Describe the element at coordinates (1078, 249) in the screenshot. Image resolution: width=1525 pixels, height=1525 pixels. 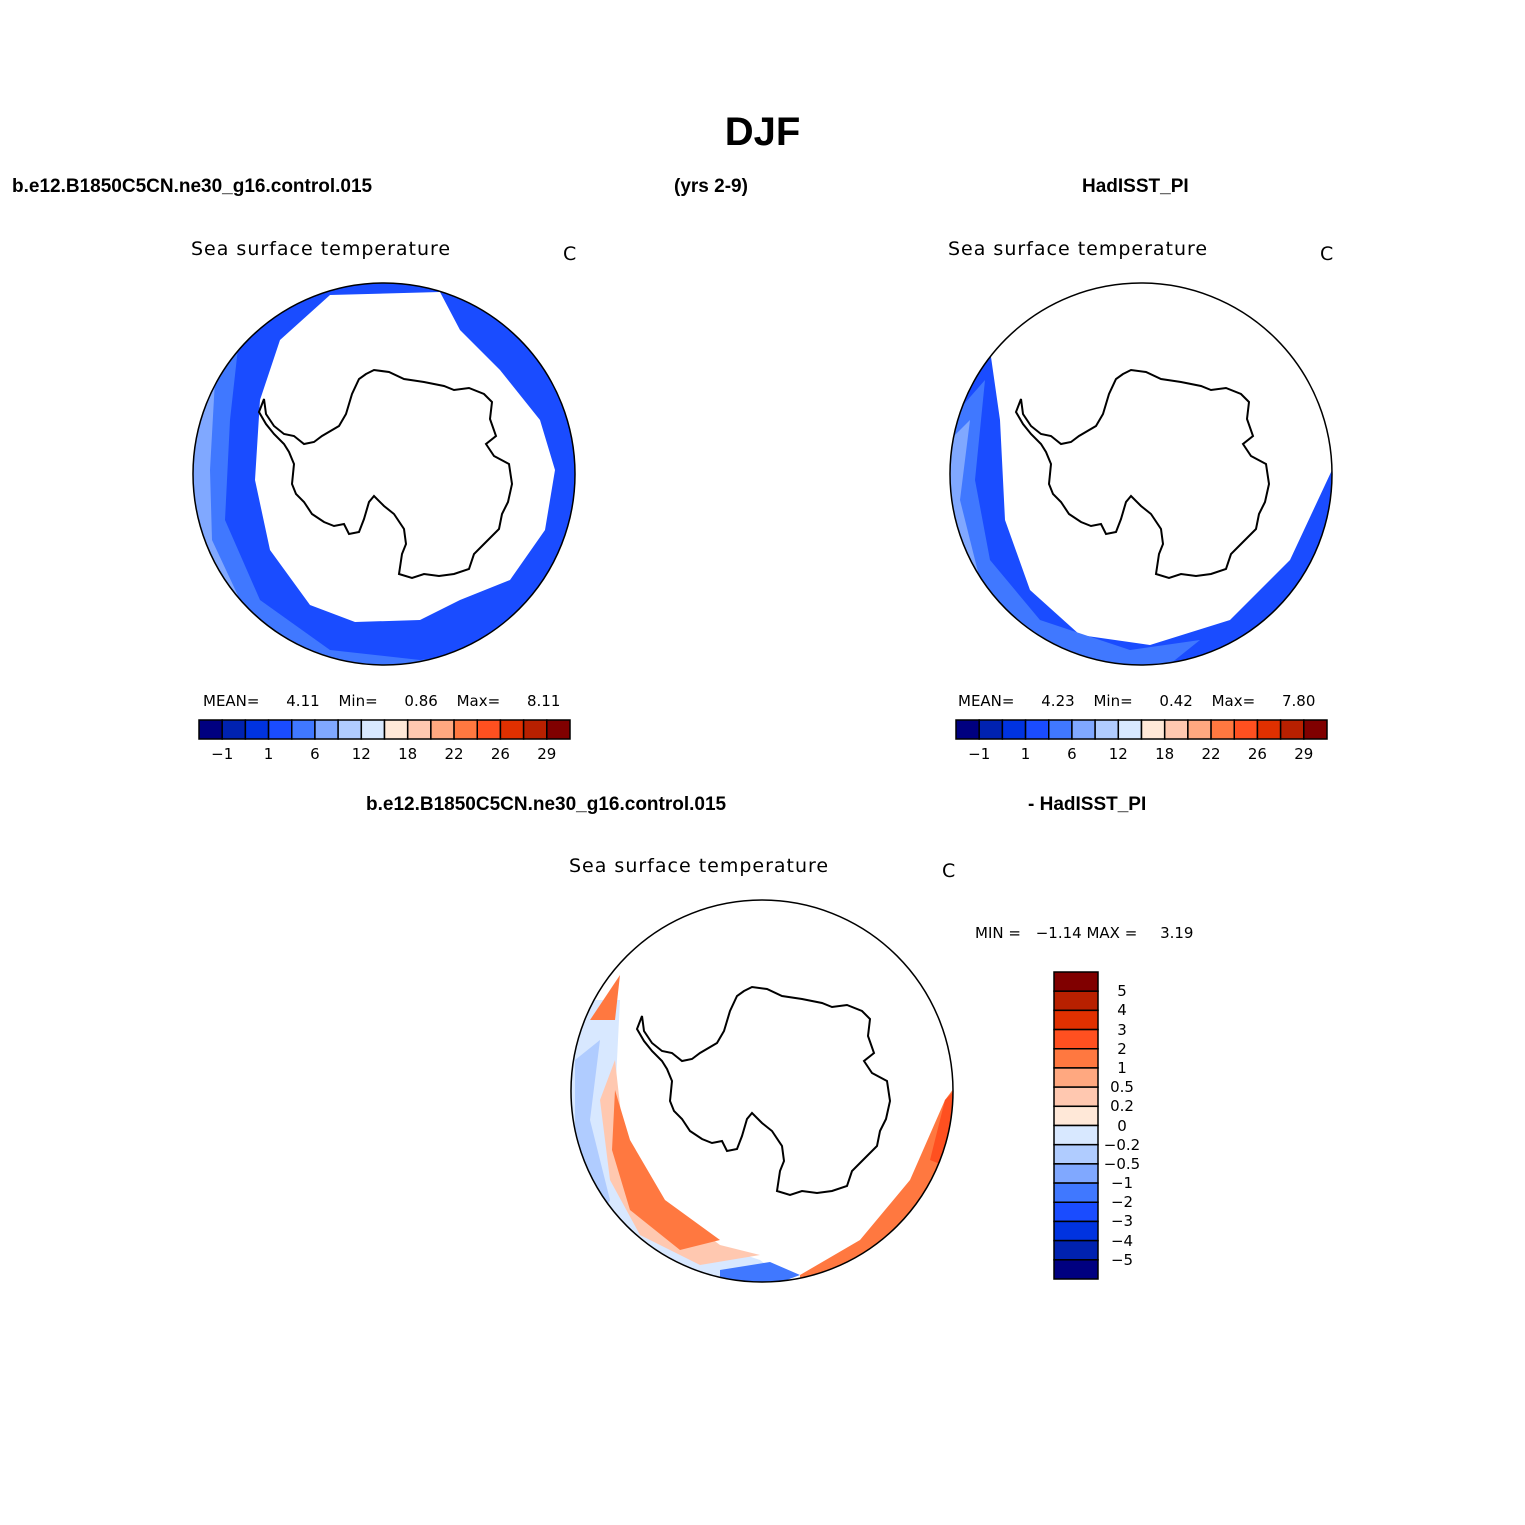
I see `panel2-title: Sea surface temperature` at that location.